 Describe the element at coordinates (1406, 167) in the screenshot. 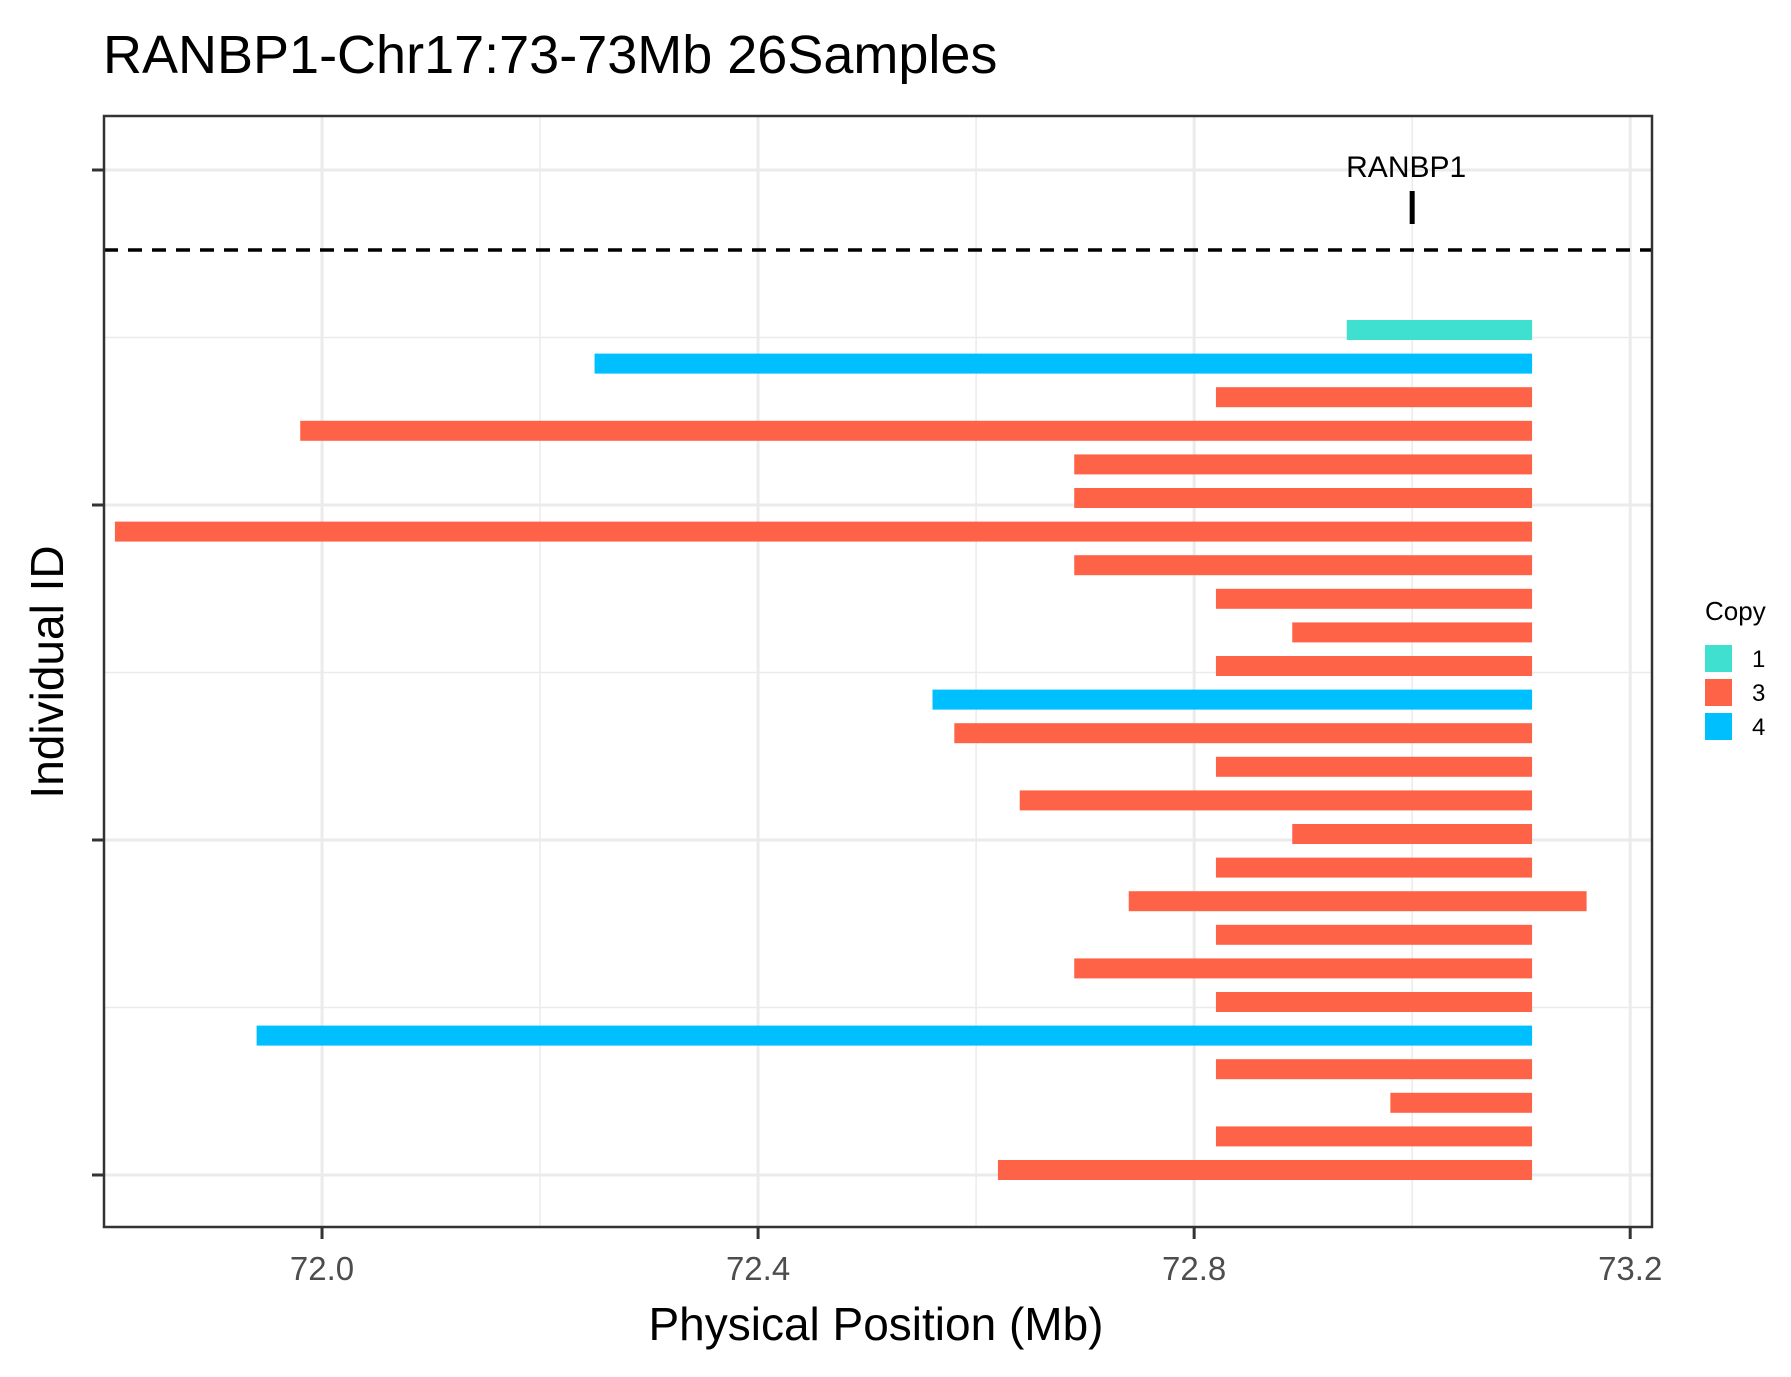

I see `gene-label: RANBP1` at that location.